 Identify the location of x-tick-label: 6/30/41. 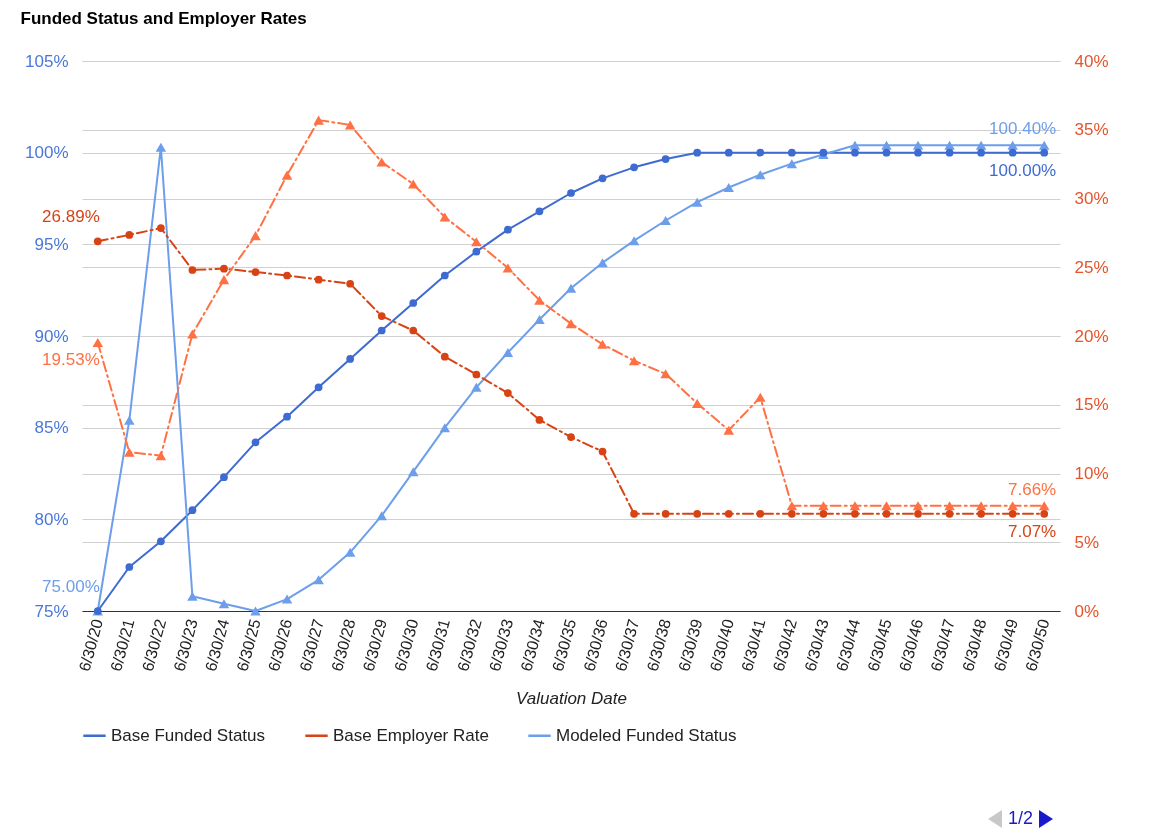
(753, 645).